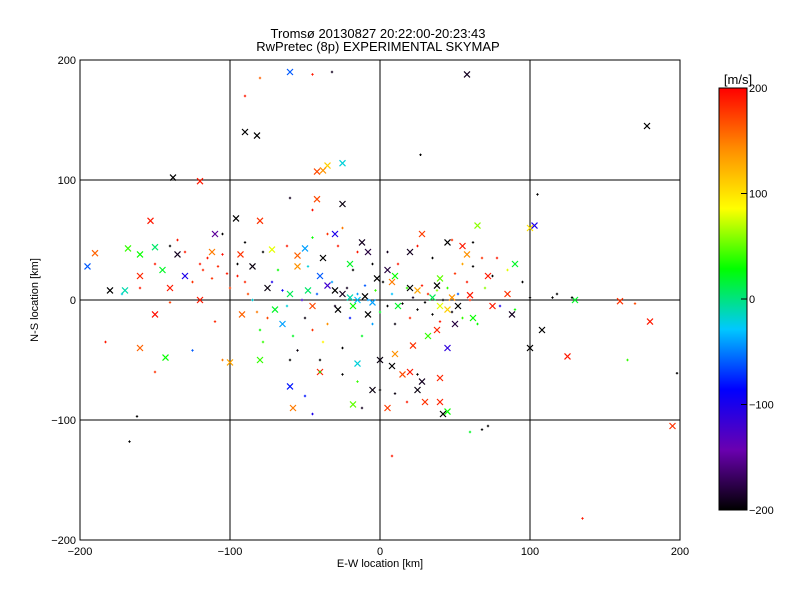  Describe the element at coordinates (757, 300) in the screenshot. I see `colorbar-axis: −200 −100 0 100 200` at that location.